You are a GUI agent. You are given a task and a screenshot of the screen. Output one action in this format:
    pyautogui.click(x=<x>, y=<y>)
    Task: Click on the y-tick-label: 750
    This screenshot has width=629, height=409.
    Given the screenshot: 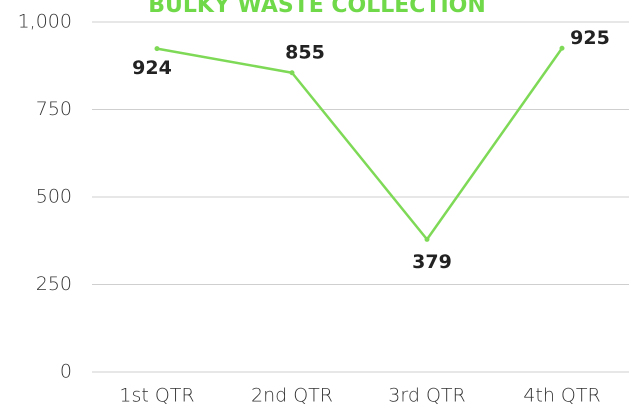 What is the action you would take?
    pyautogui.click(x=54, y=109)
    